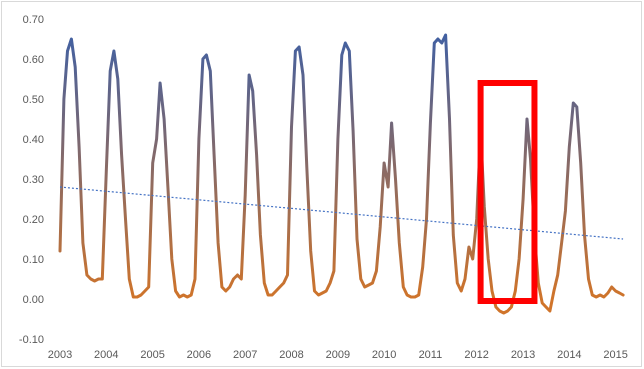 The width and height of the screenshot is (644, 369). Describe the element at coordinates (33, 220) in the screenshot. I see `y-tick-label: 0.20` at that location.